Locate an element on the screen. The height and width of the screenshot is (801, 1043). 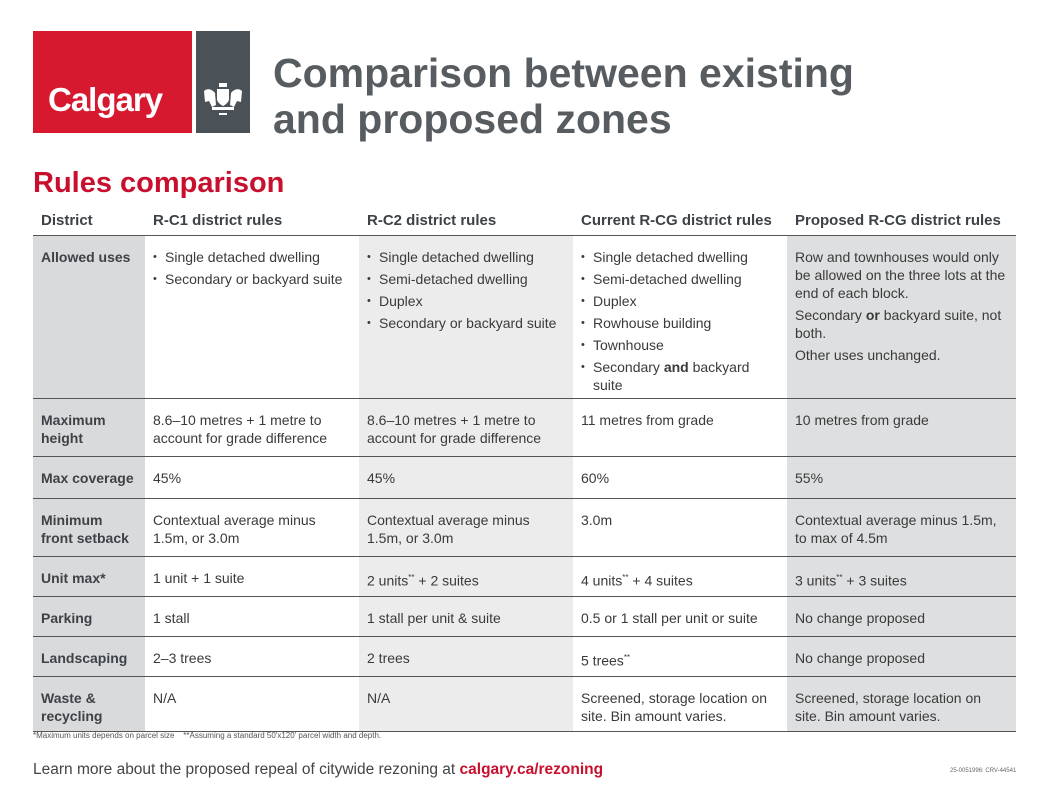
row-label: Landscaping is located at coordinates (89, 656).